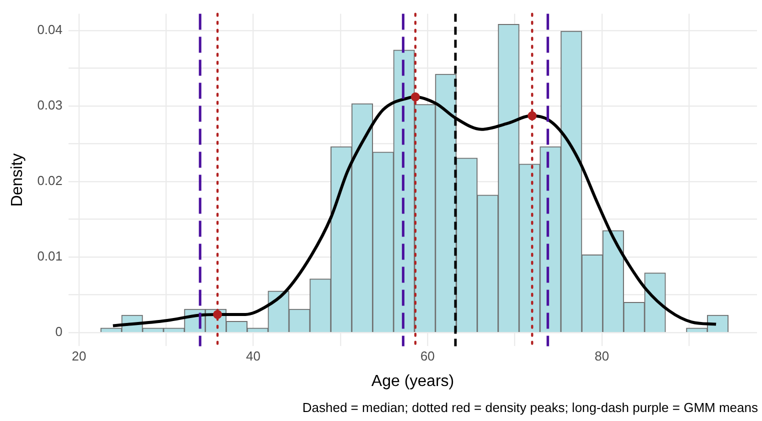  What do you see at coordinates (49, 105) in the screenshot?
I see `y-tick-label: 0.03` at bounding box center [49, 105].